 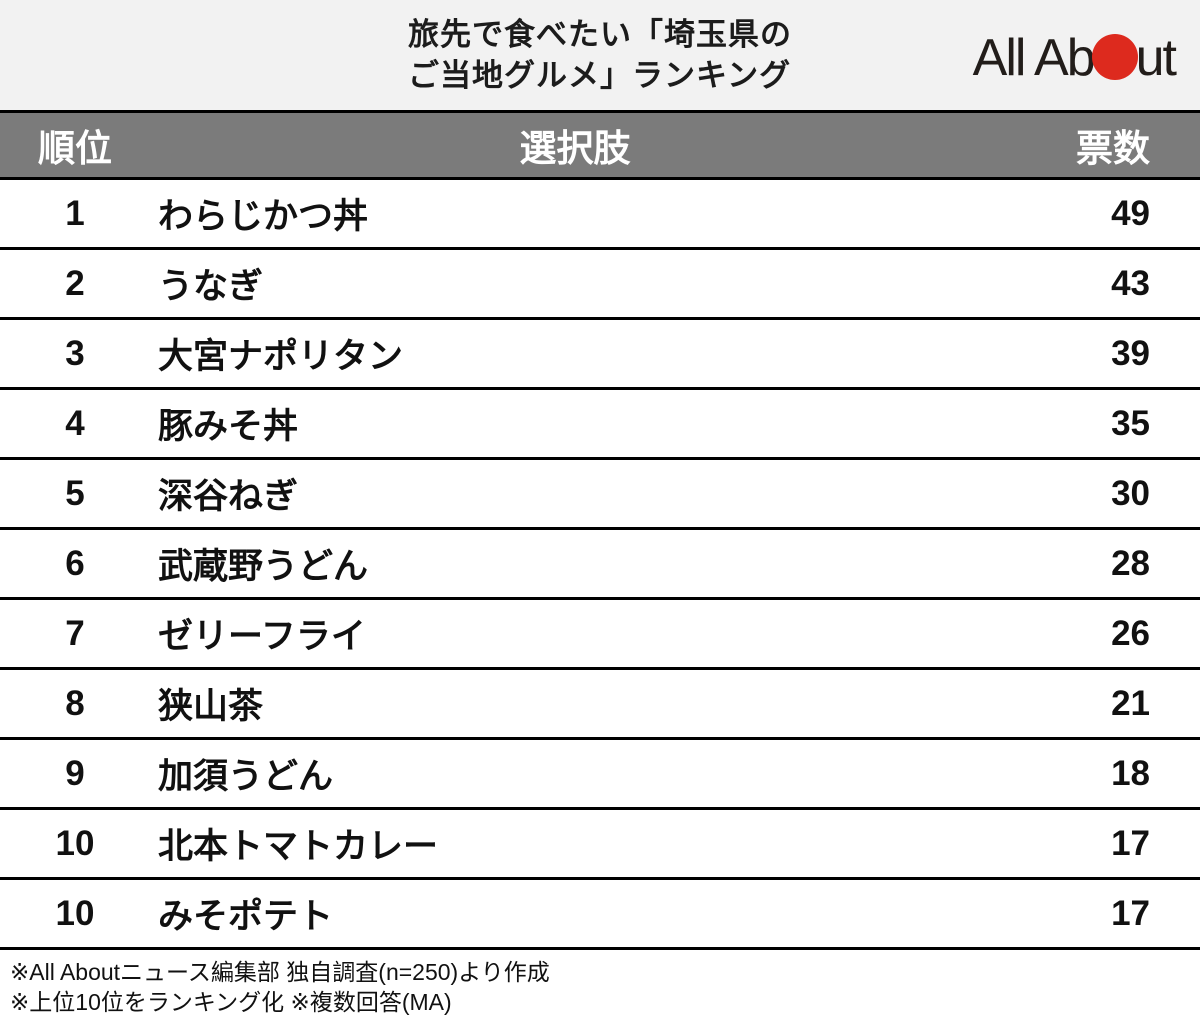 What do you see at coordinates (263, 216) in the screenshot?
I see `choice-cell: わらじかつ丼` at bounding box center [263, 216].